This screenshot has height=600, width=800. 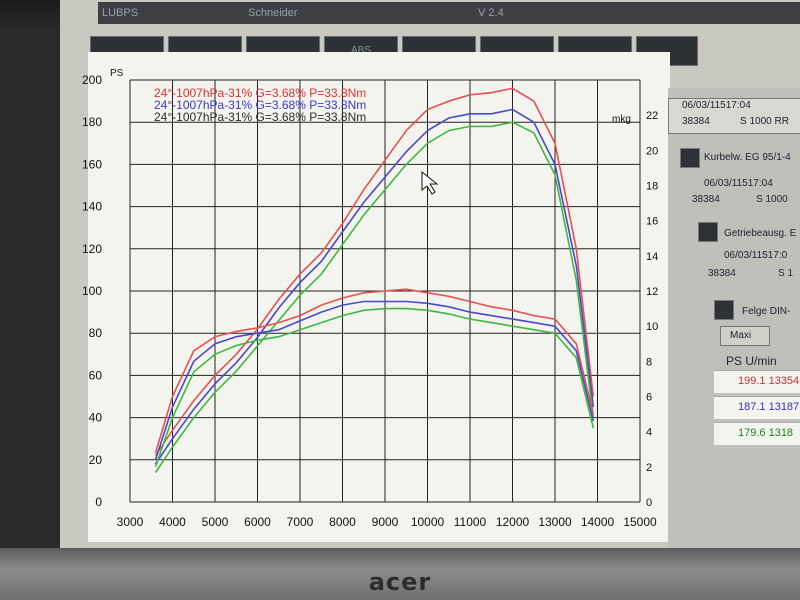 I want to click on panel-row-id-1: 38384, so click(x=696, y=121).